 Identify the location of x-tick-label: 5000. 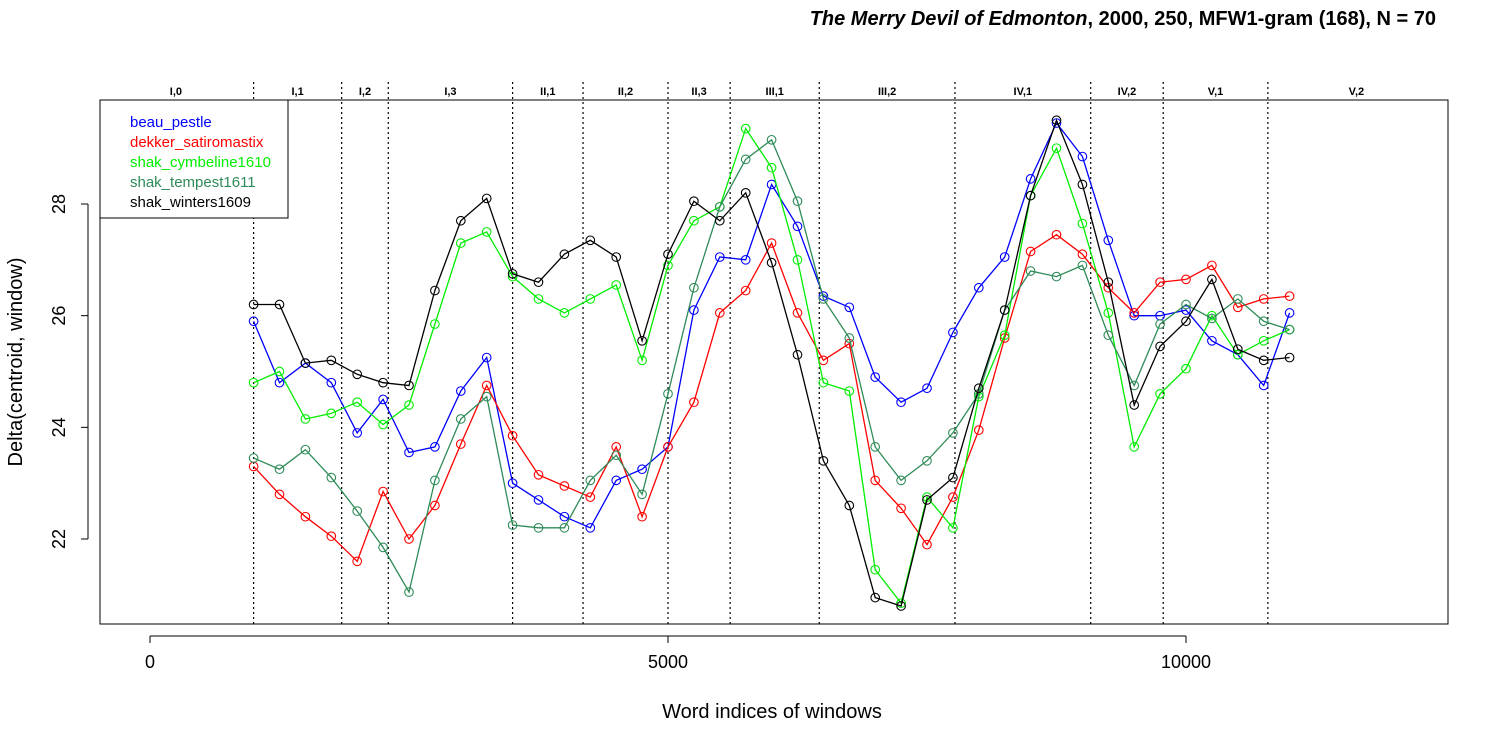
(668, 662).